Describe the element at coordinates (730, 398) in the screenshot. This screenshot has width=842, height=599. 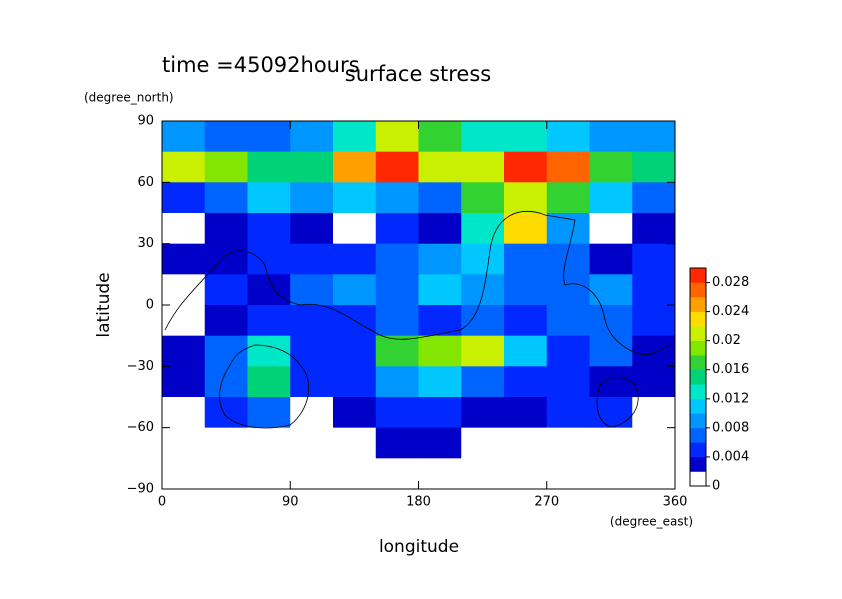
I see `colorbar-tick-label: 0.012` at that location.